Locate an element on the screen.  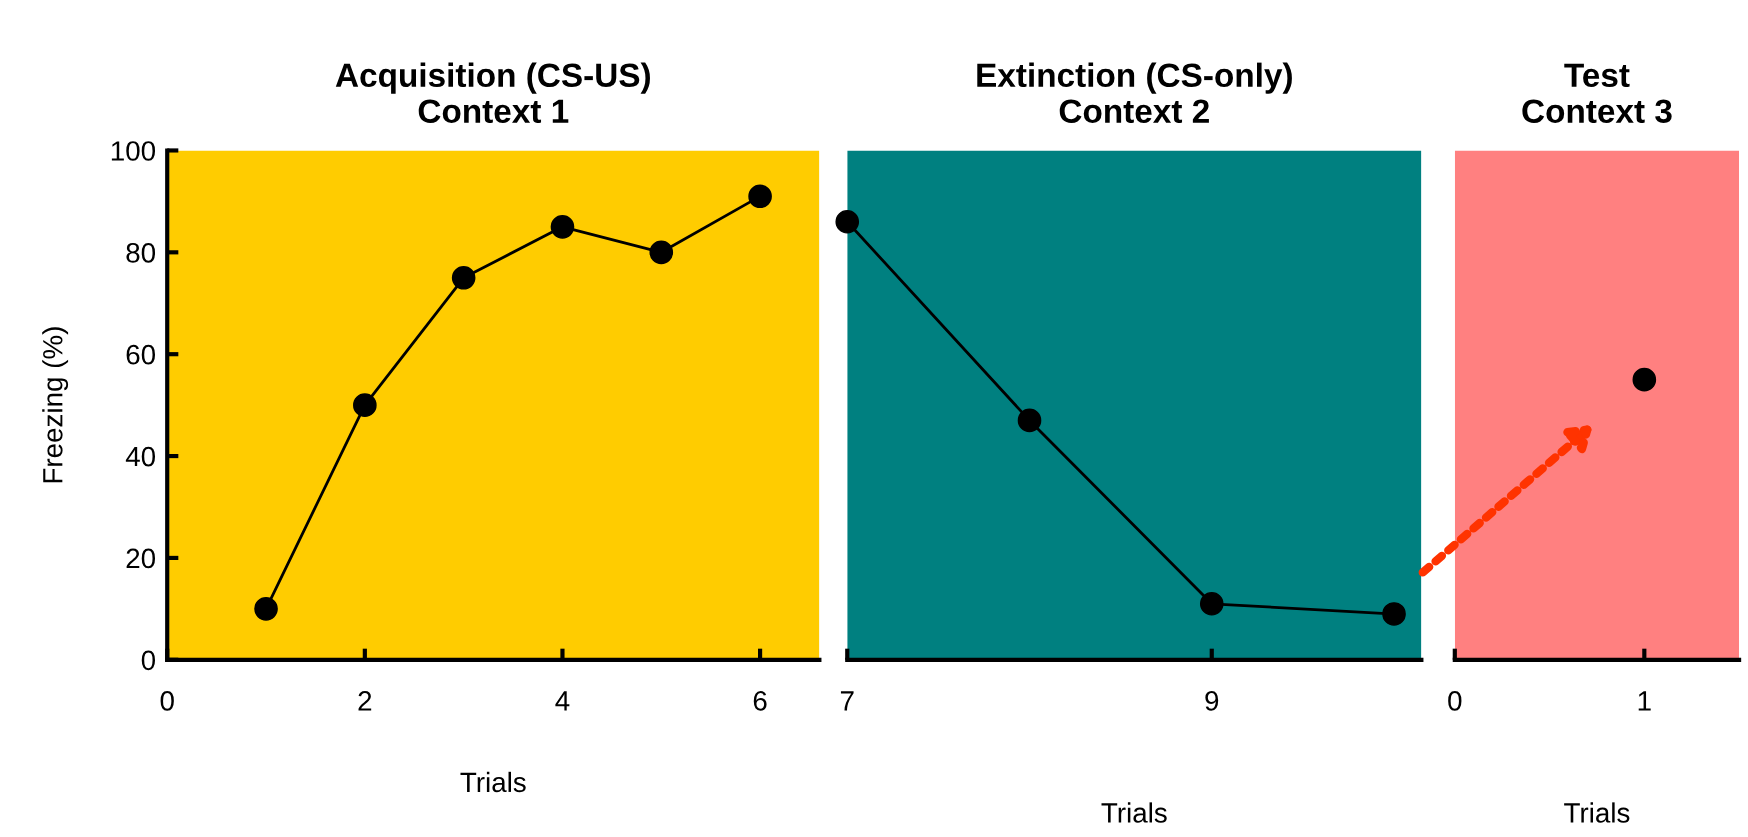
x-tick-label: 2 is located at coordinates (365, 701).